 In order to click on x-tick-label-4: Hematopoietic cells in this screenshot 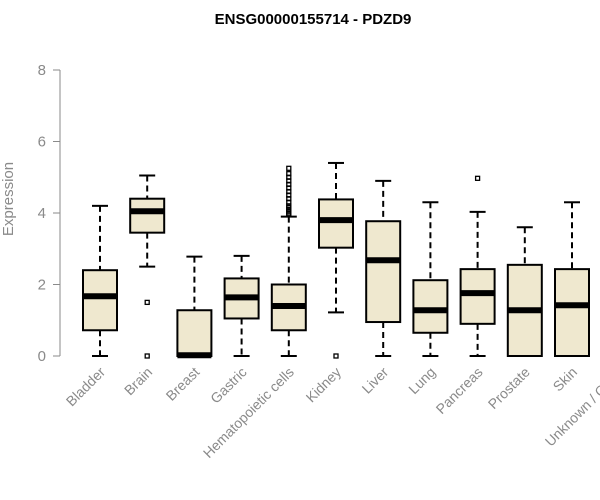, I will do `click(248, 412)`.